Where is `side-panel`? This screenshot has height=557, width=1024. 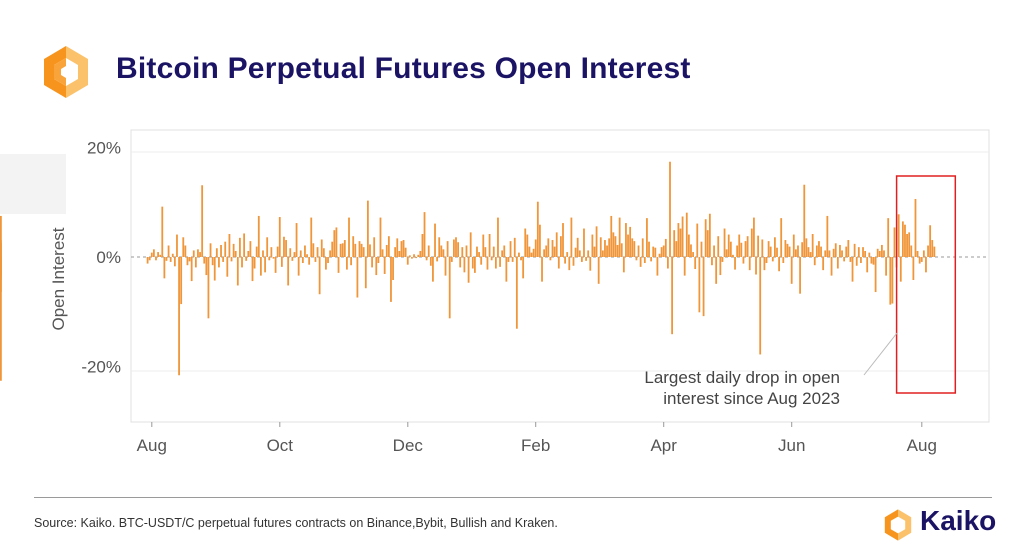 side-panel is located at coordinates (33, 184).